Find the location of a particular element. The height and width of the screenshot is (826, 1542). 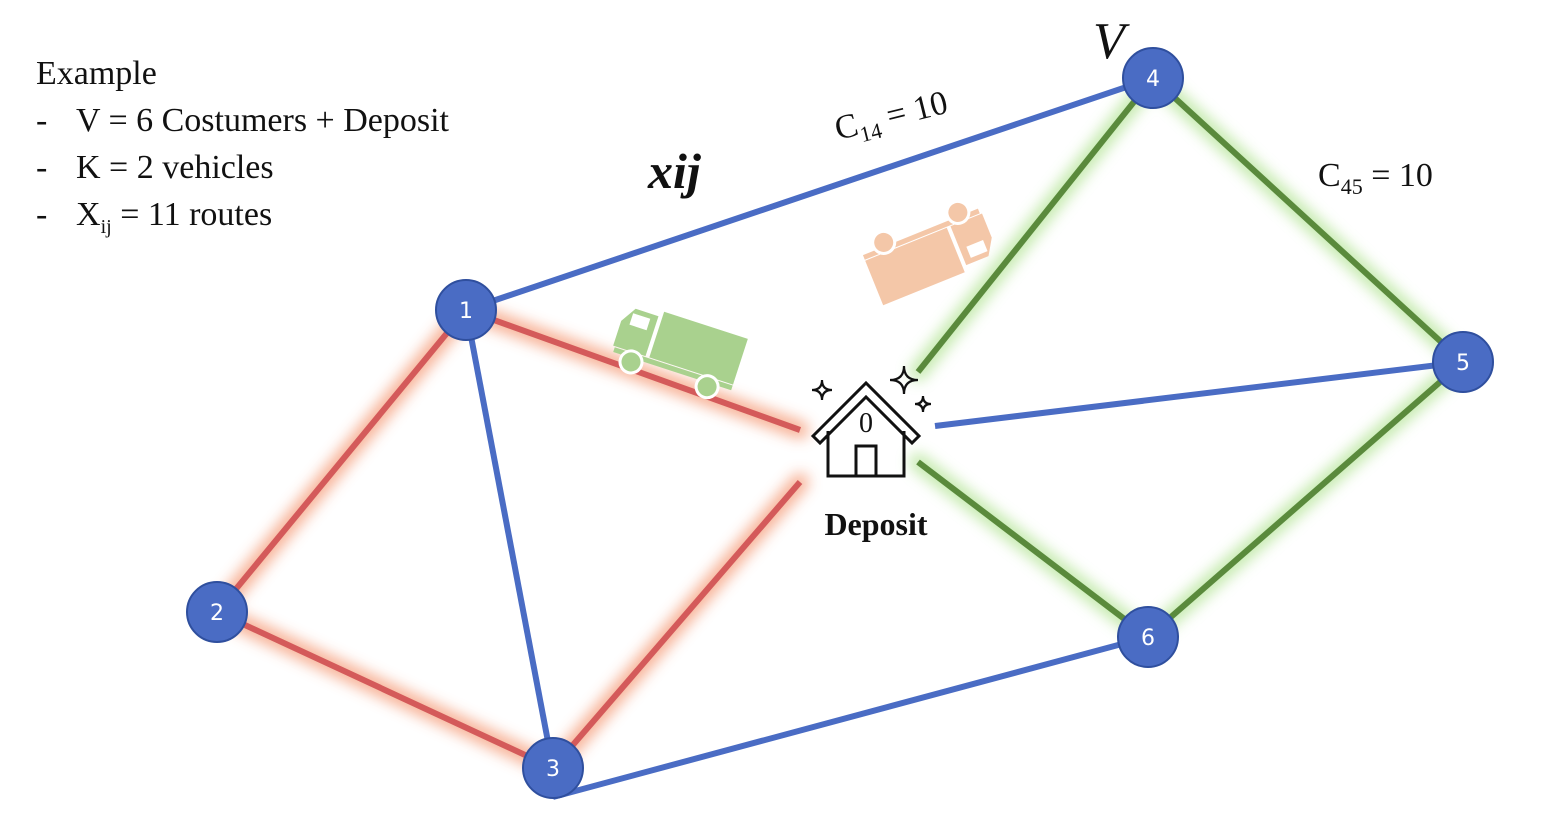

sparkle-icon is located at coordinates (871, 389).